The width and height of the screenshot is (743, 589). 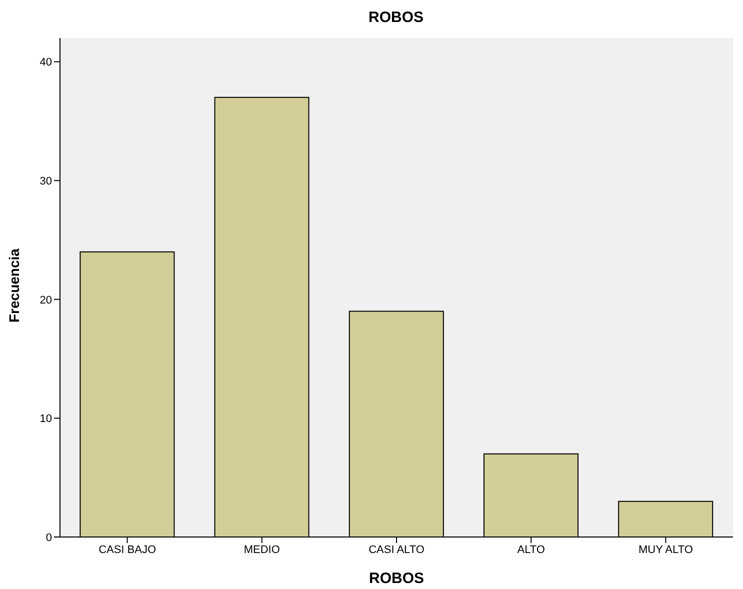 What do you see at coordinates (46, 419) in the screenshot?
I see `y-tick-label: 10` at bounding box center [46, 419].